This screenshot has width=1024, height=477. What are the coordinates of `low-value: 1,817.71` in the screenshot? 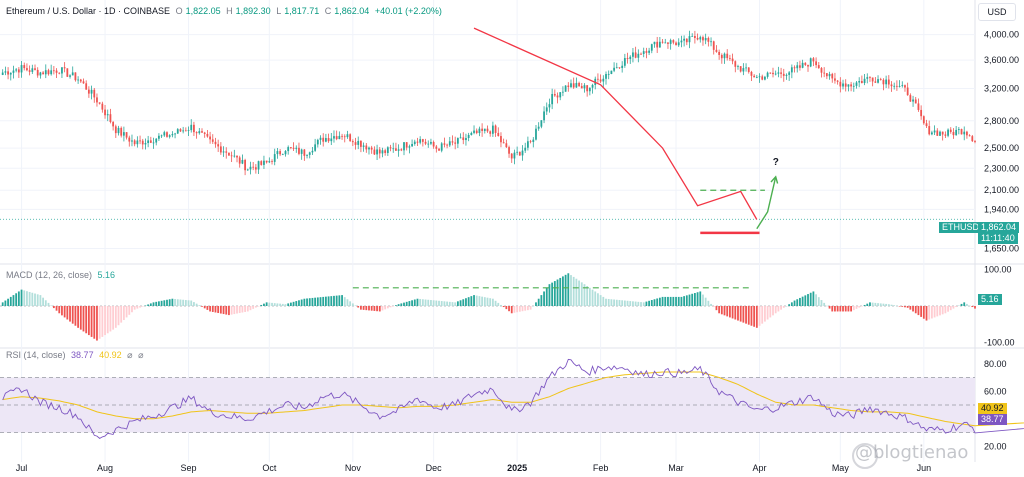 It's located at (302, 11).